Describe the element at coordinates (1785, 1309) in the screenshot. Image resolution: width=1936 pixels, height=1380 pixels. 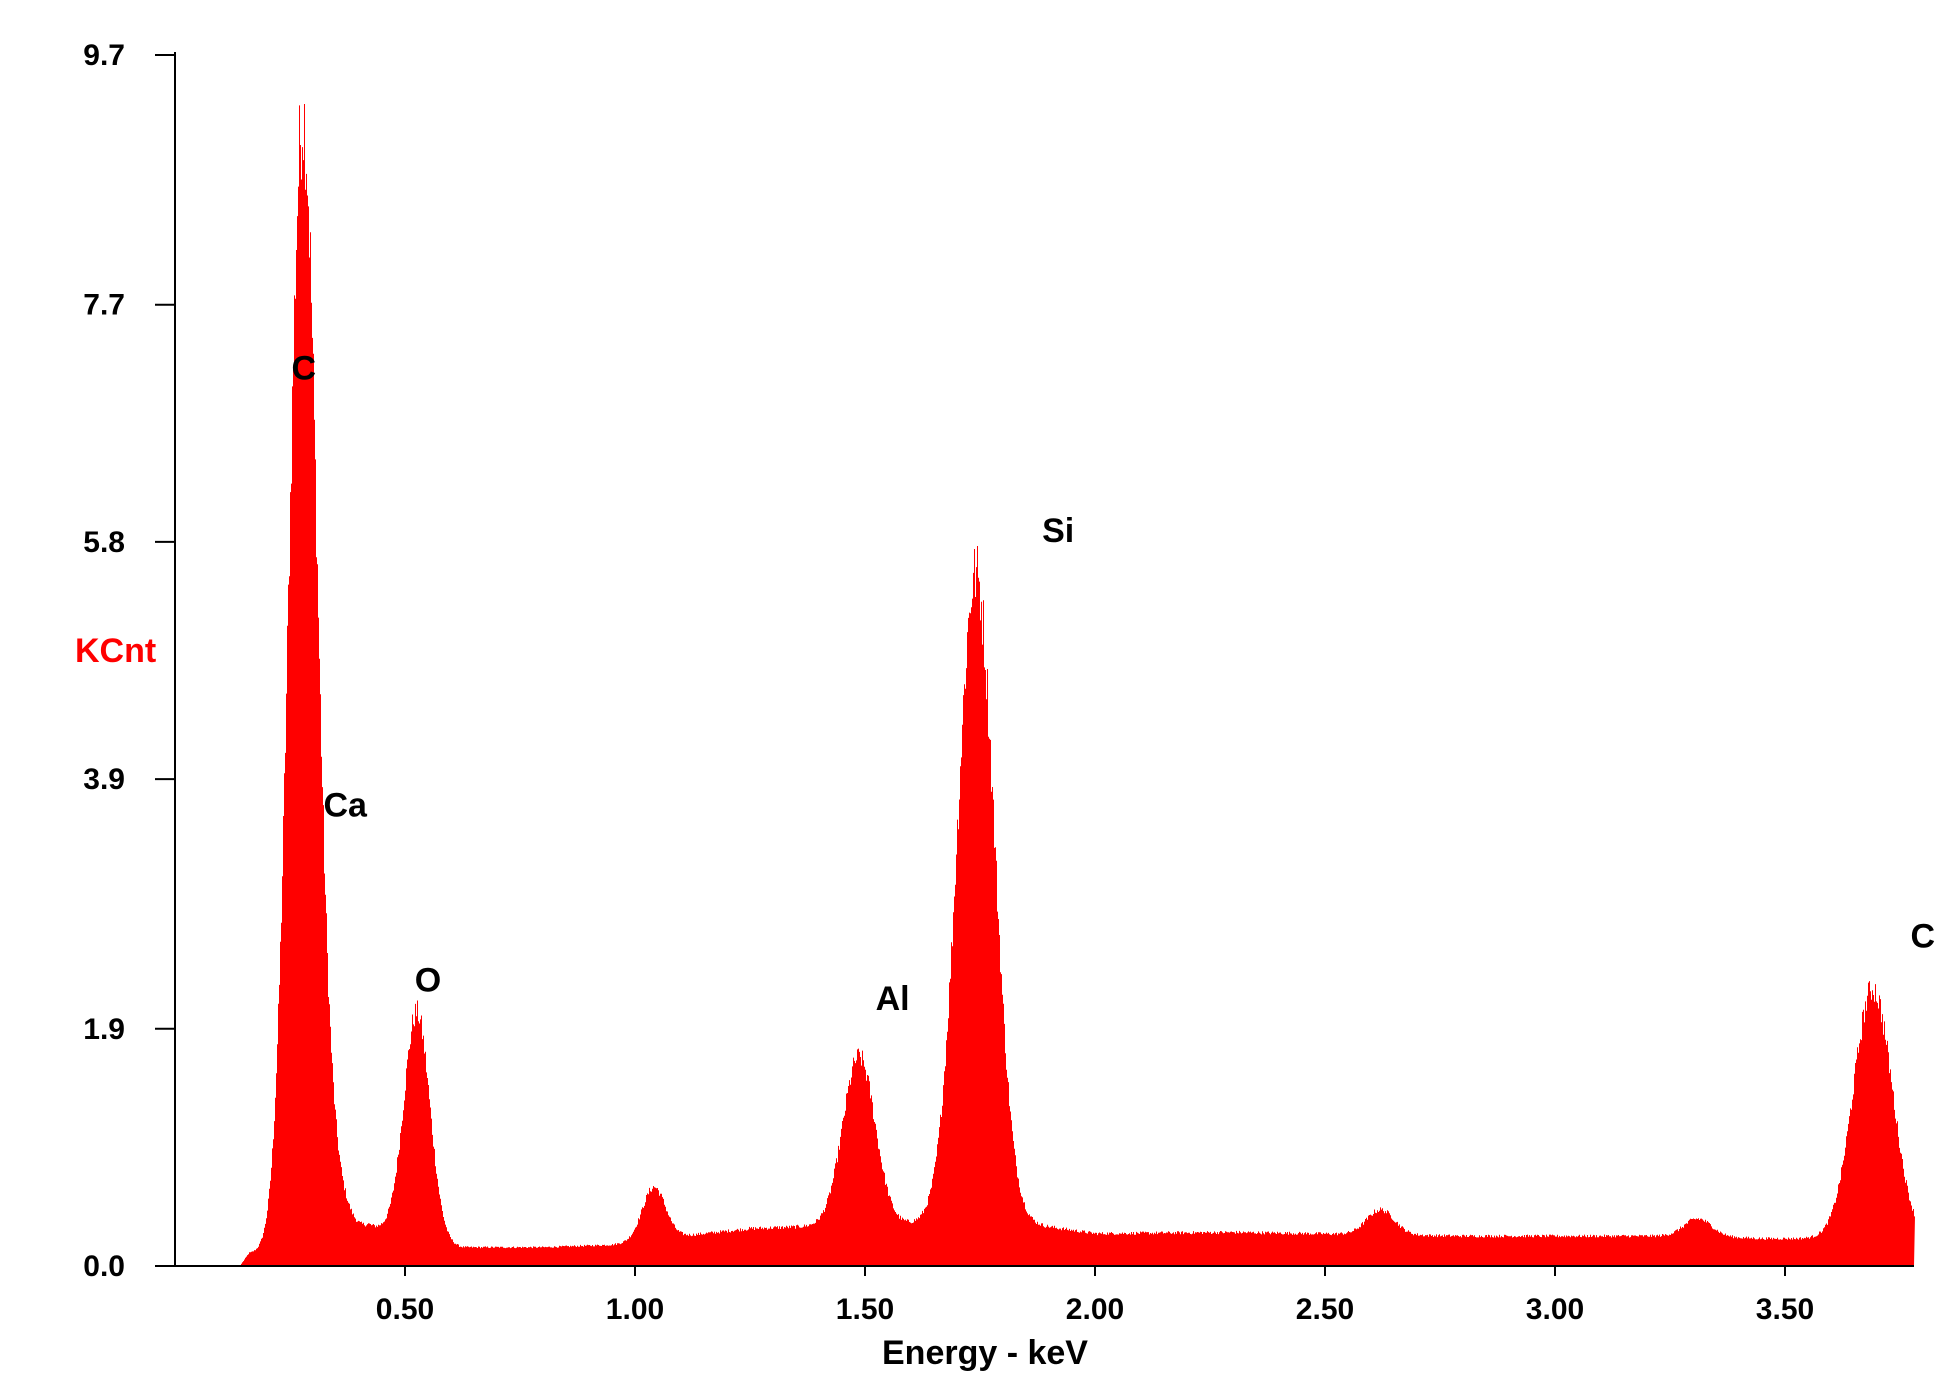
I see `x-tick-label: 3.50` at that location.